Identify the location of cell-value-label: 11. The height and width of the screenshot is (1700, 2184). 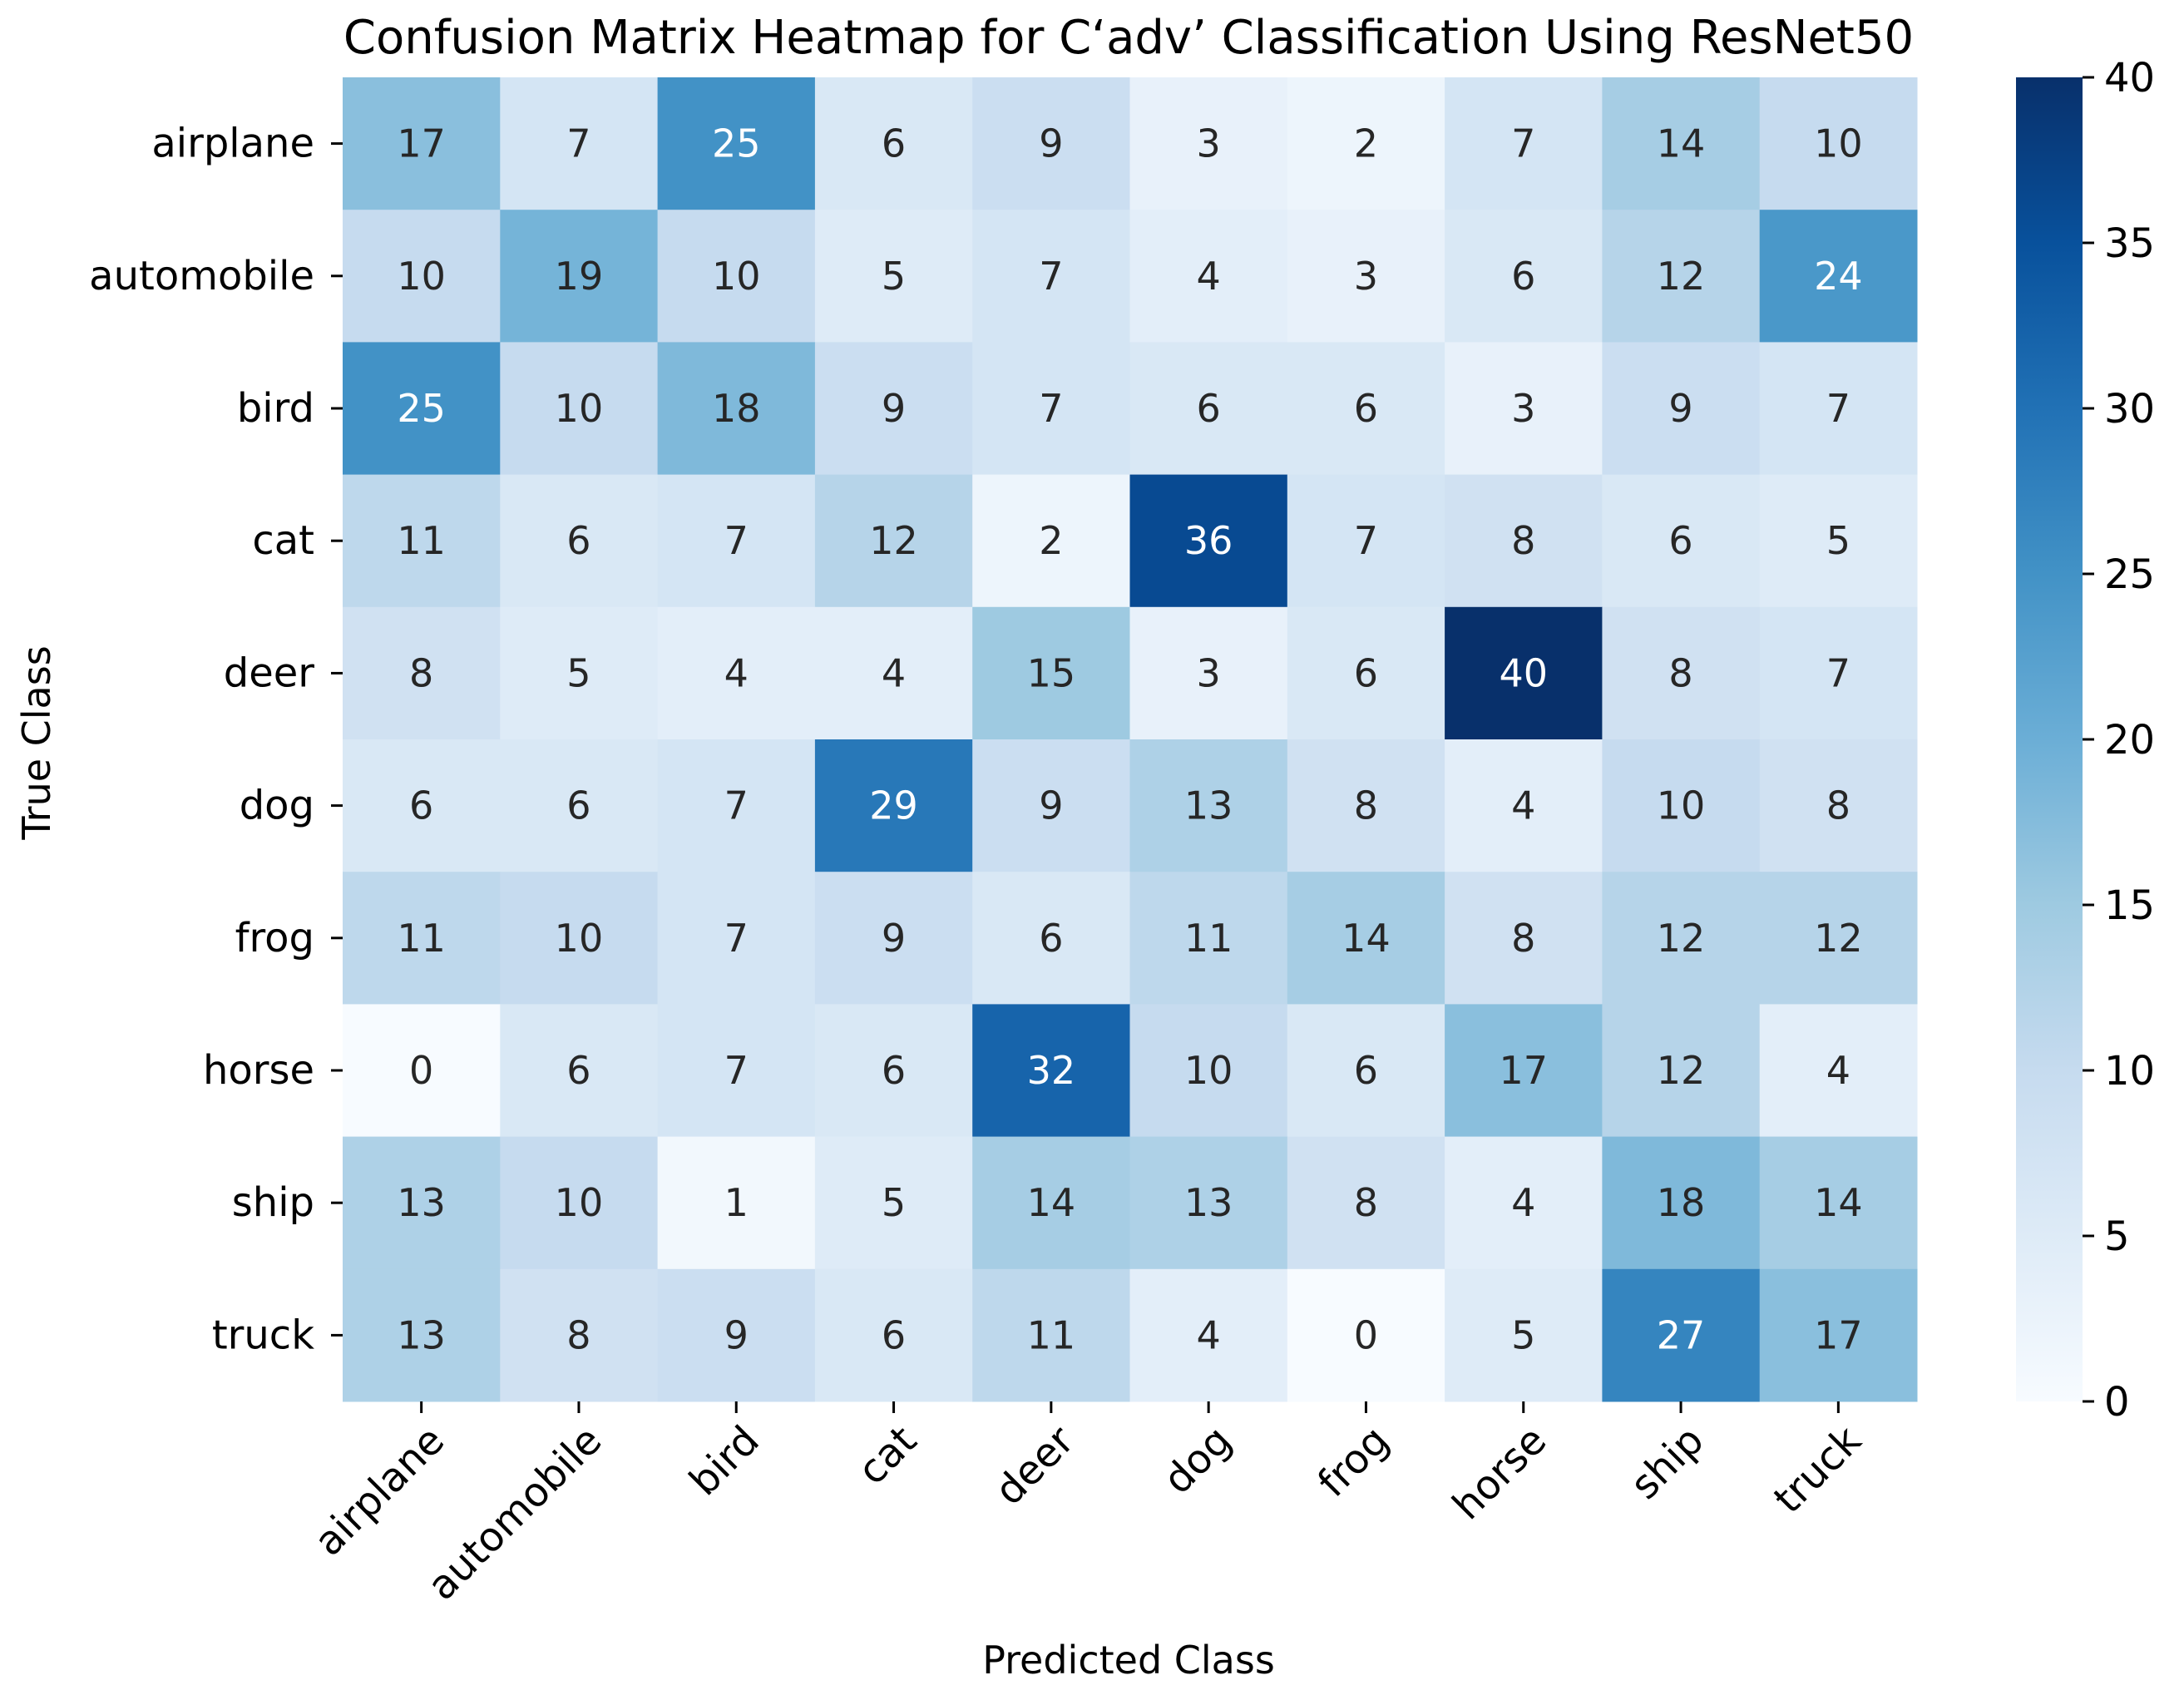
(421, 939).